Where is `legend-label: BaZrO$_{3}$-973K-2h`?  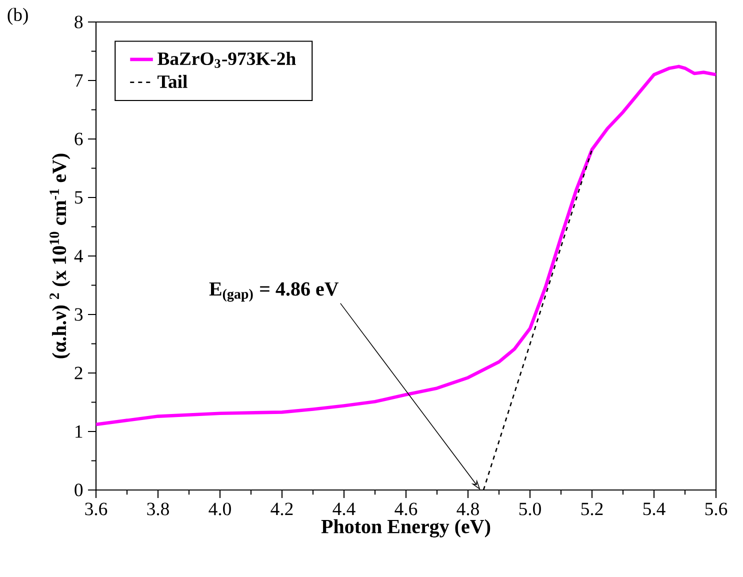 legend-label: BaZrO$_{3}$-973K-2h is located at coordinates (227, 60).